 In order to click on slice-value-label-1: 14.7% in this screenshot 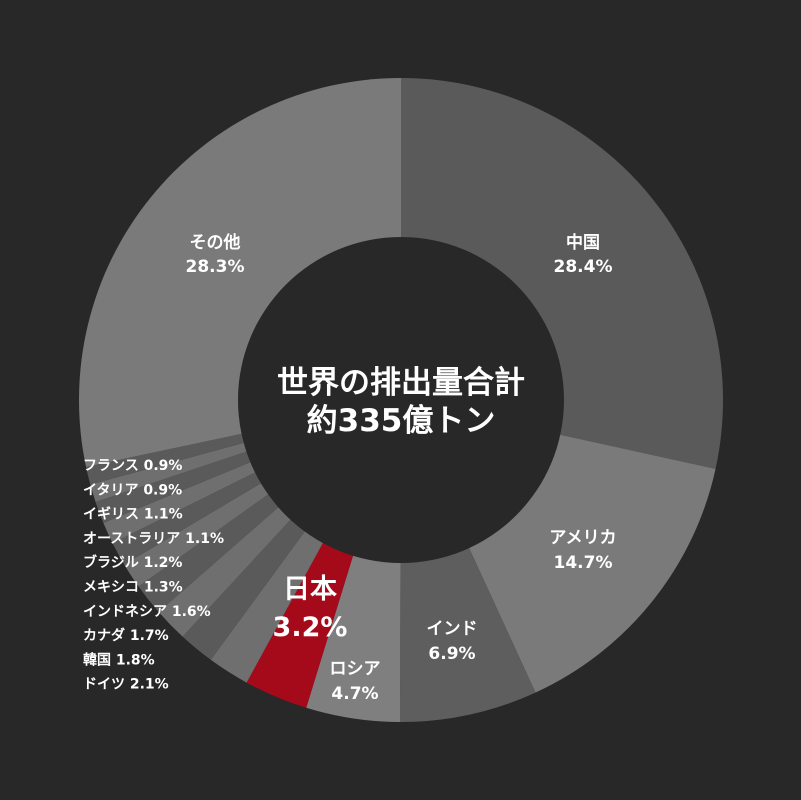, I will do `click(583, 563)`.